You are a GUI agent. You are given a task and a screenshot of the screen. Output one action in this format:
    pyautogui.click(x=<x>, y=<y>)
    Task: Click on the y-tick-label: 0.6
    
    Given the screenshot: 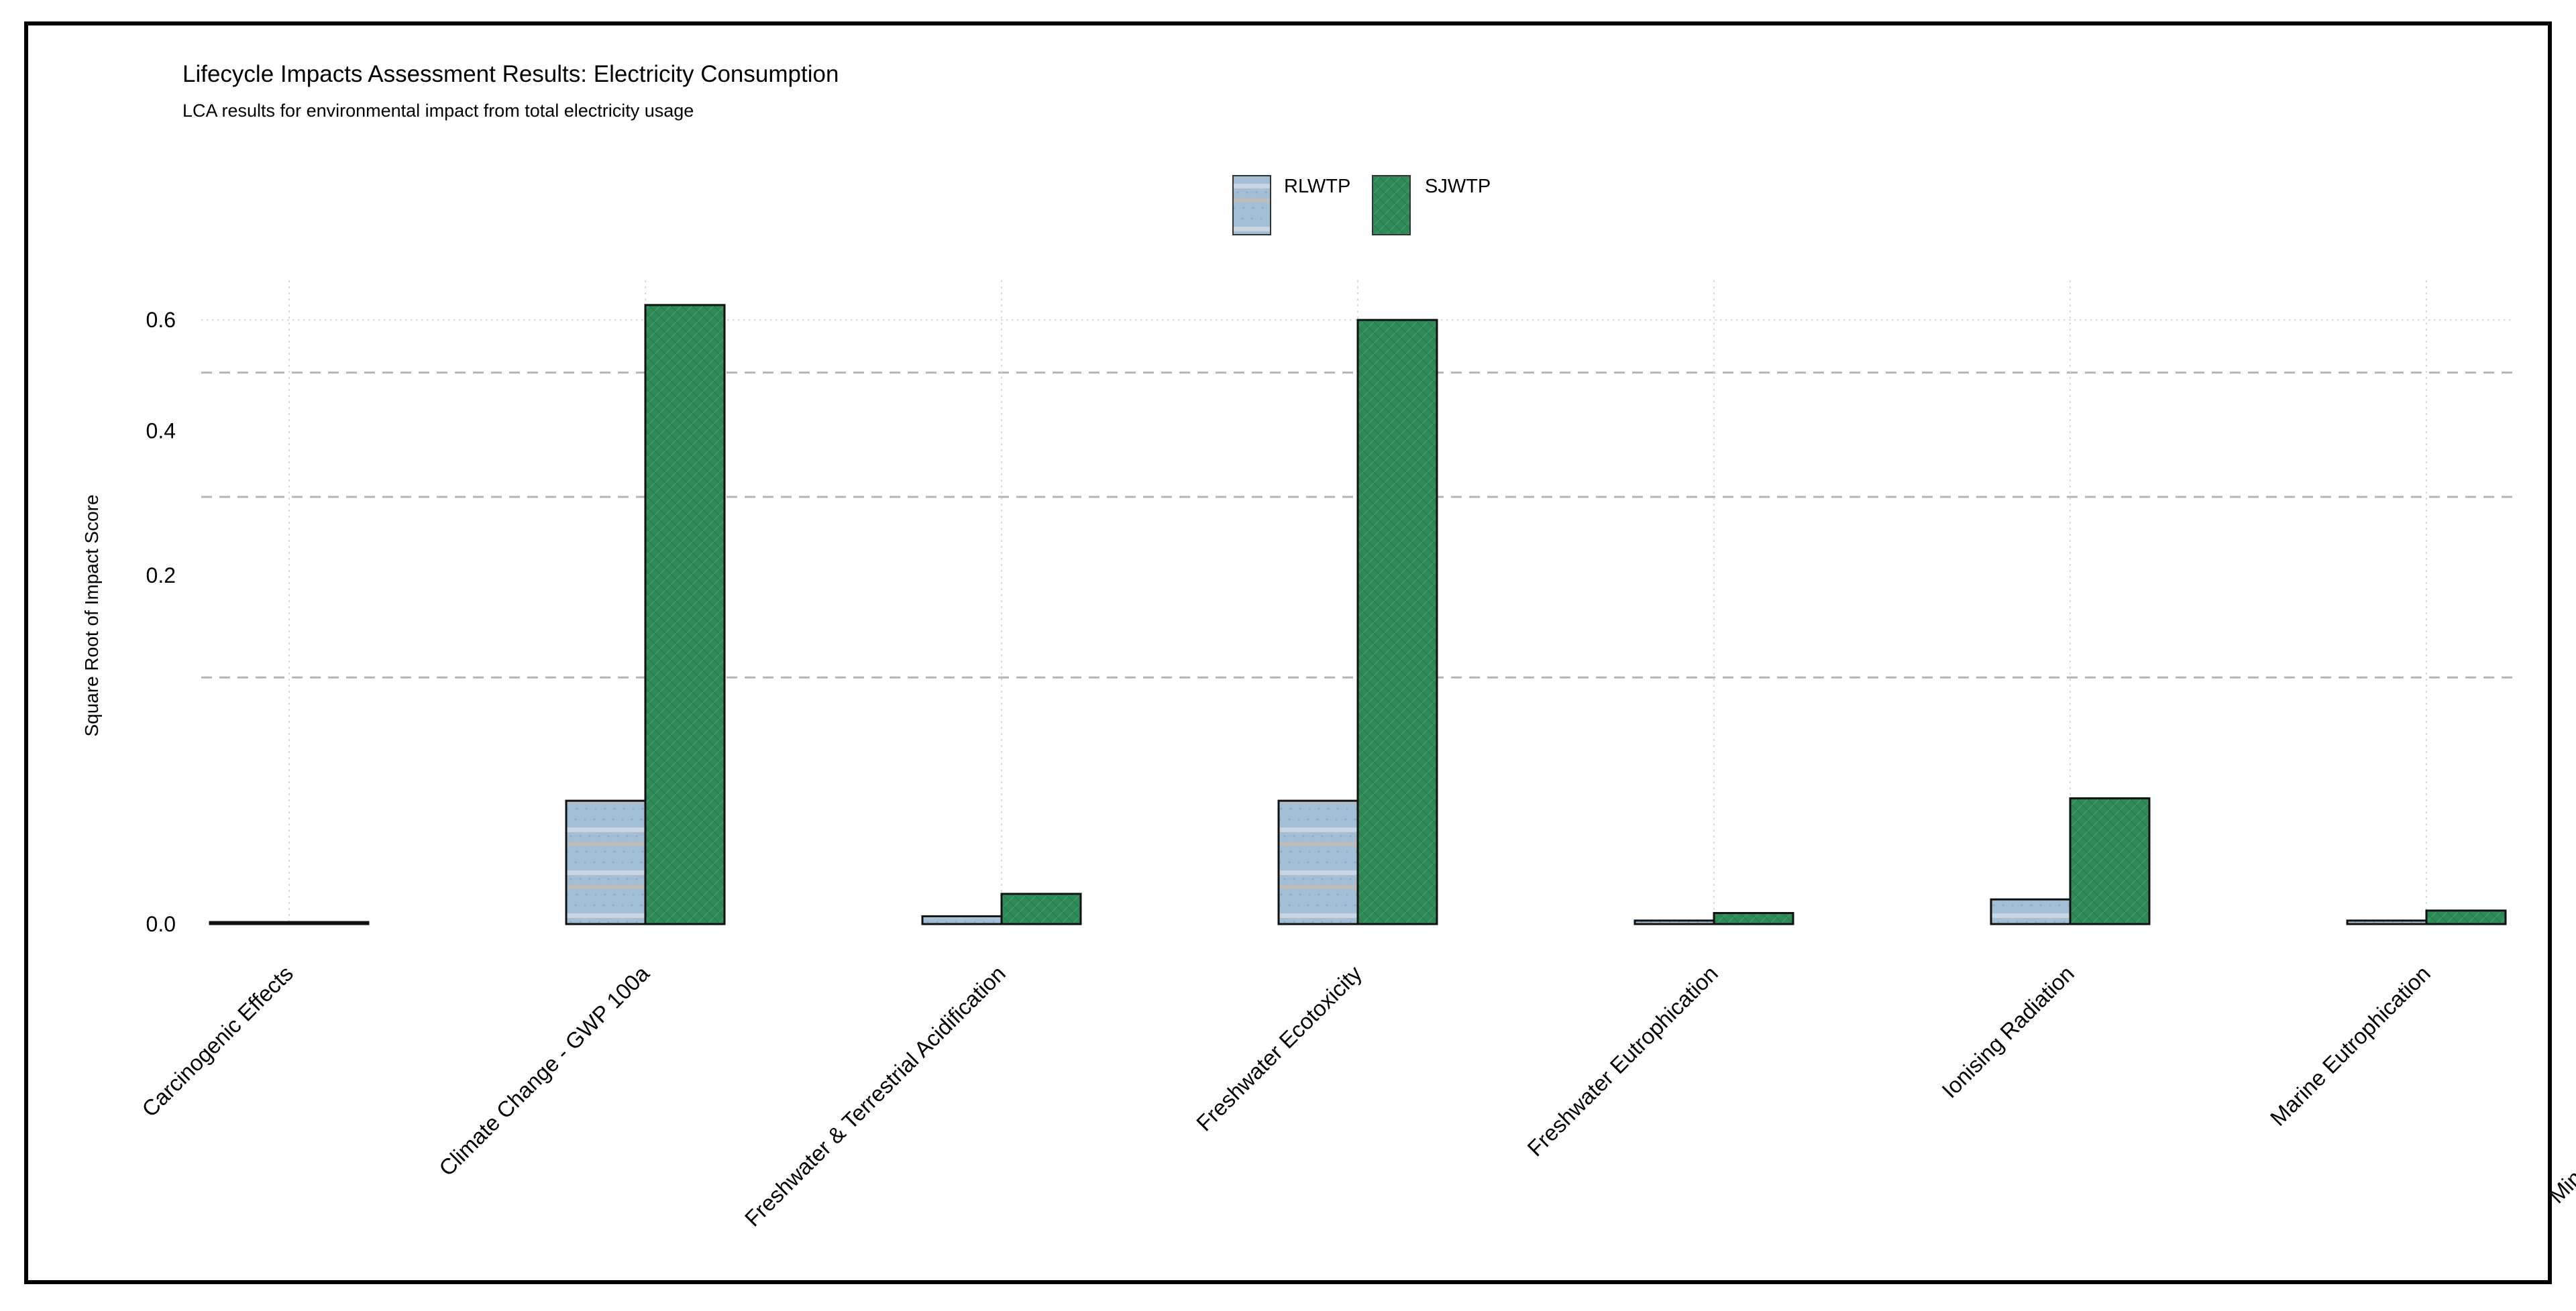 What is the action you would take?
    pyautogui.click(x=161, y=320)
    